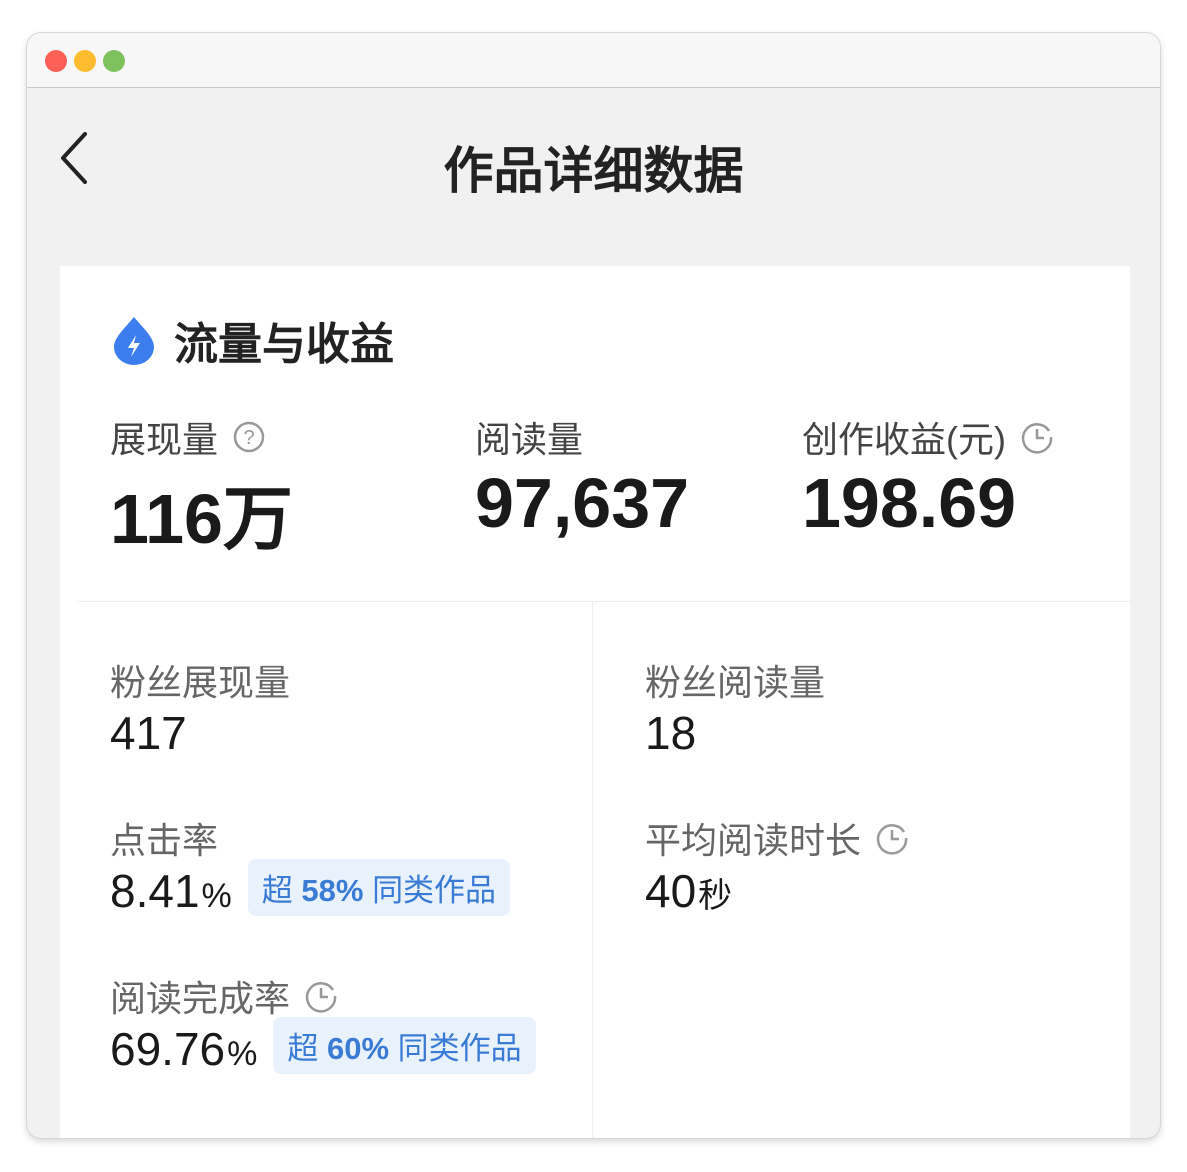  What do you see at coordinates (671, 891) in the screenshot?
I see `metric-value: 40` at bounding box center [671, 891].